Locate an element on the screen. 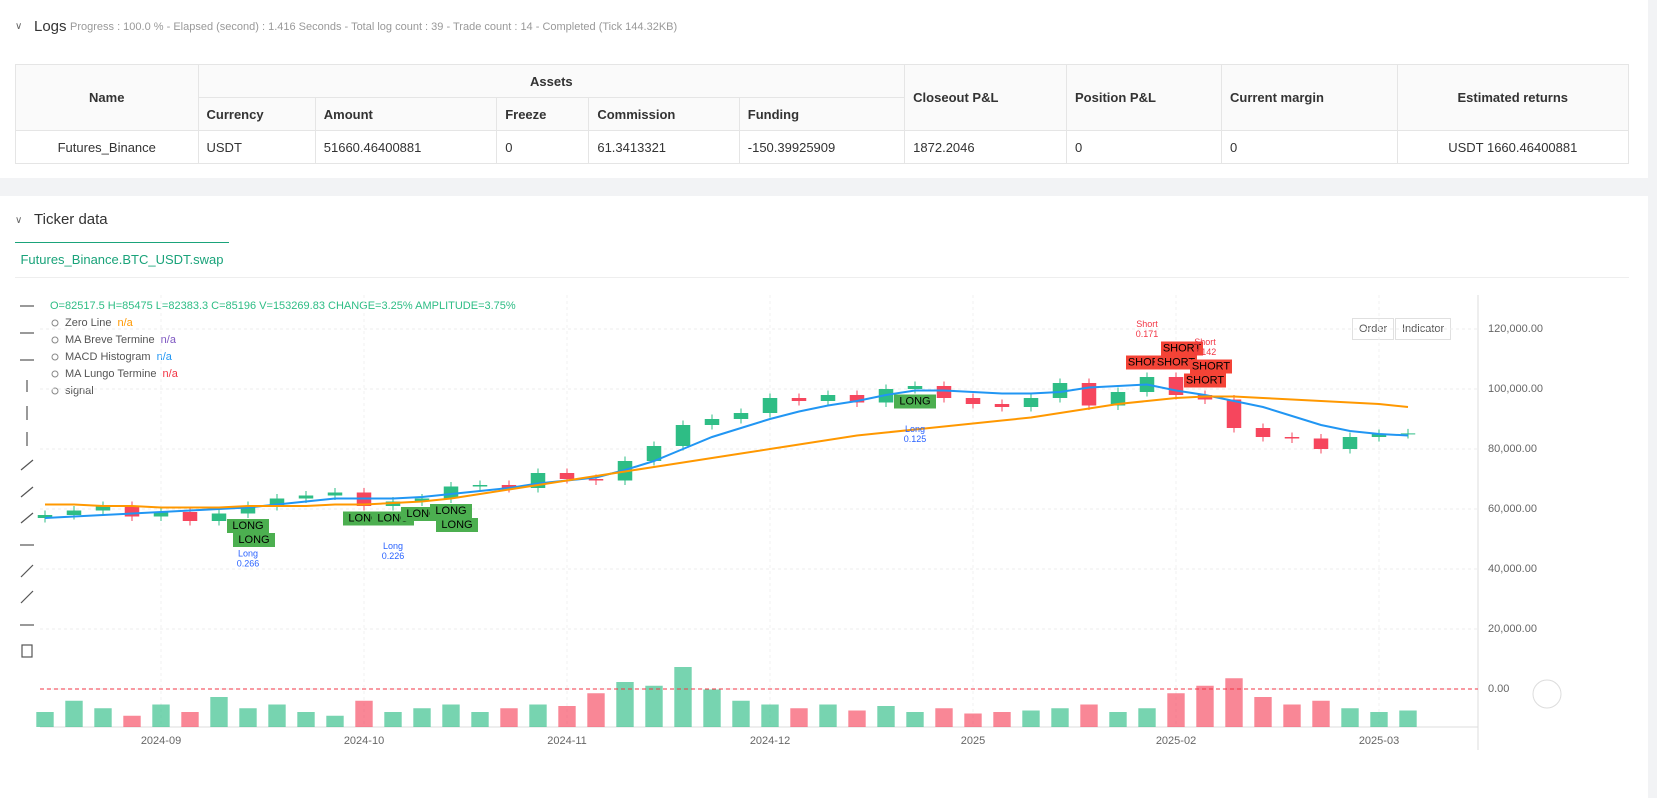  th: Closeout P&L is located at coordinates (986, 97).